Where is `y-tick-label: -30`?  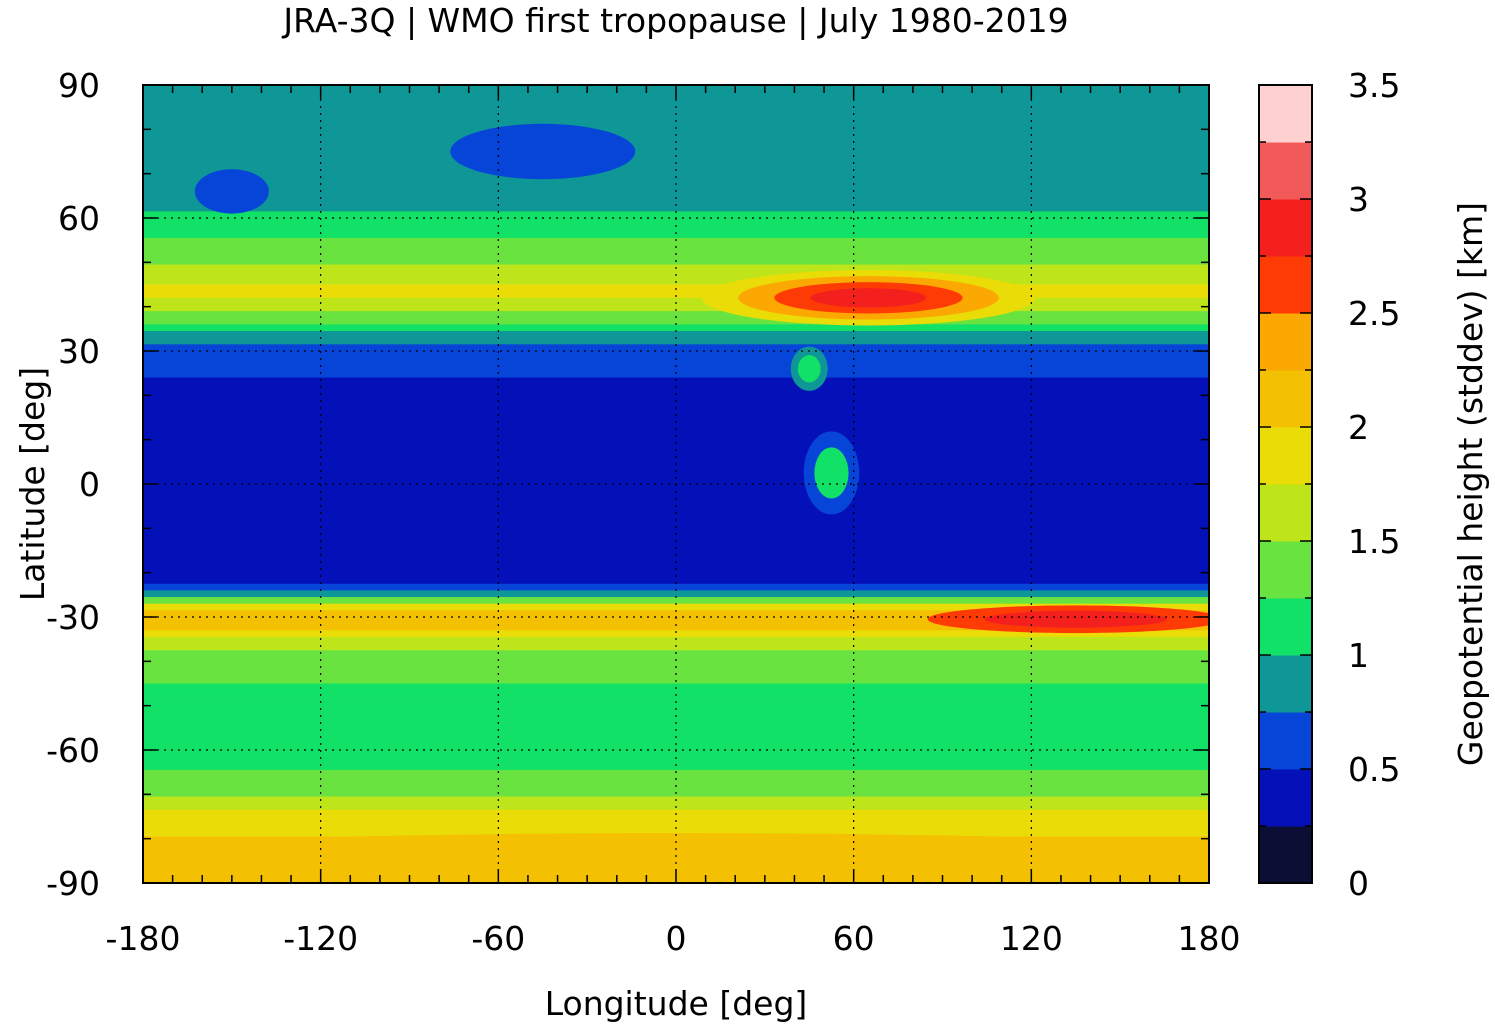 y-tick-label: -30 is located at coordinates (73, 617).